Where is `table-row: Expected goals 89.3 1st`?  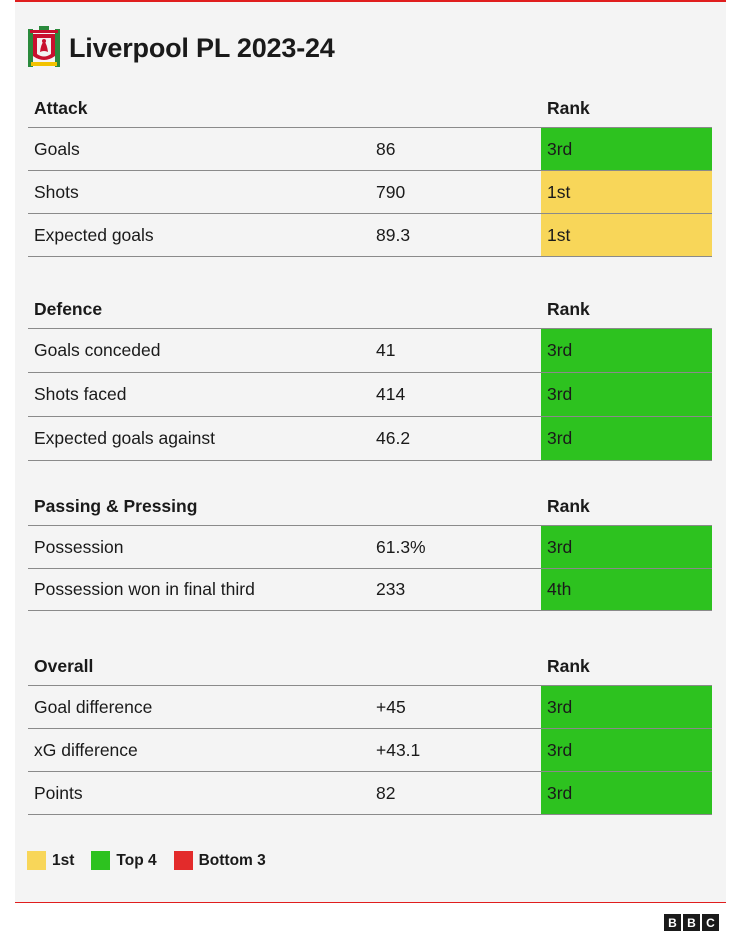 table-row: Expected goals 89.3 1st is located at coordinates (370, 235).